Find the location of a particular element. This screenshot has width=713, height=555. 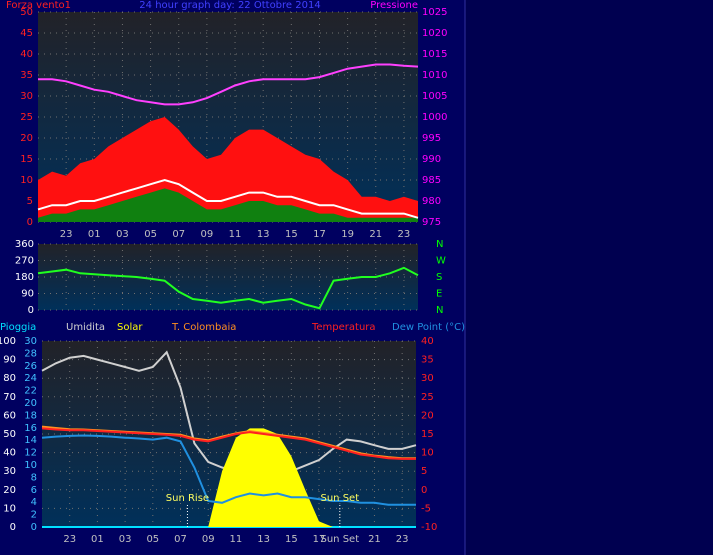

x-tick-label: 11 is located at coordinates (236, 539).